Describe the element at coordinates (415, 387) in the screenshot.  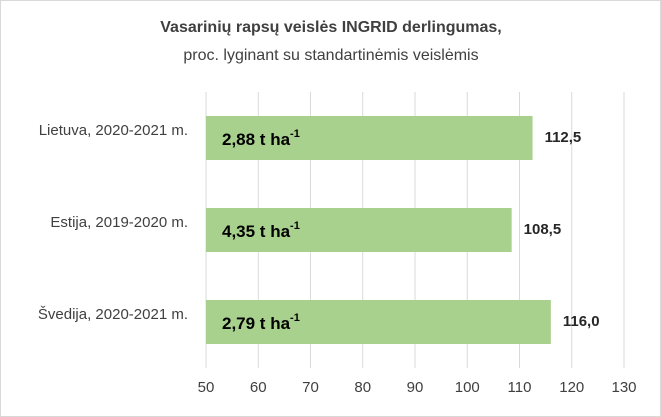
I see `x-tick-label: 90` at that location.